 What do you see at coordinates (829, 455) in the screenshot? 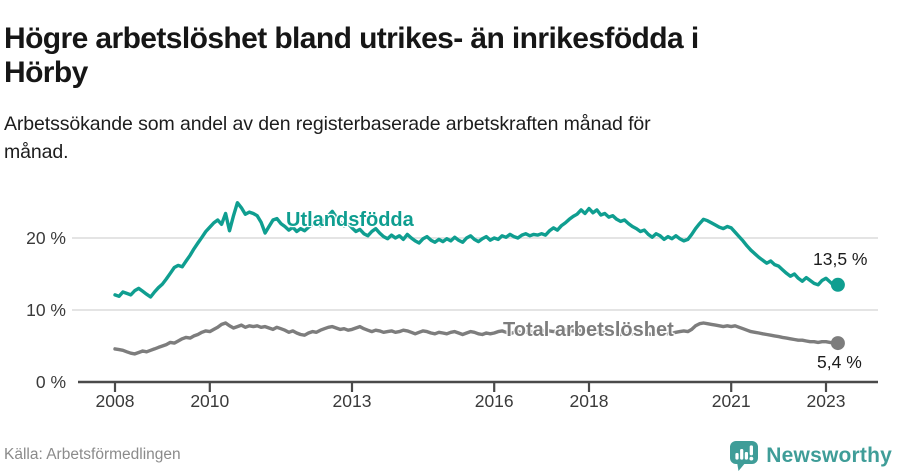
I see `newsworthy-wordmark: Newsworthy` at bounding box center [829, 455].